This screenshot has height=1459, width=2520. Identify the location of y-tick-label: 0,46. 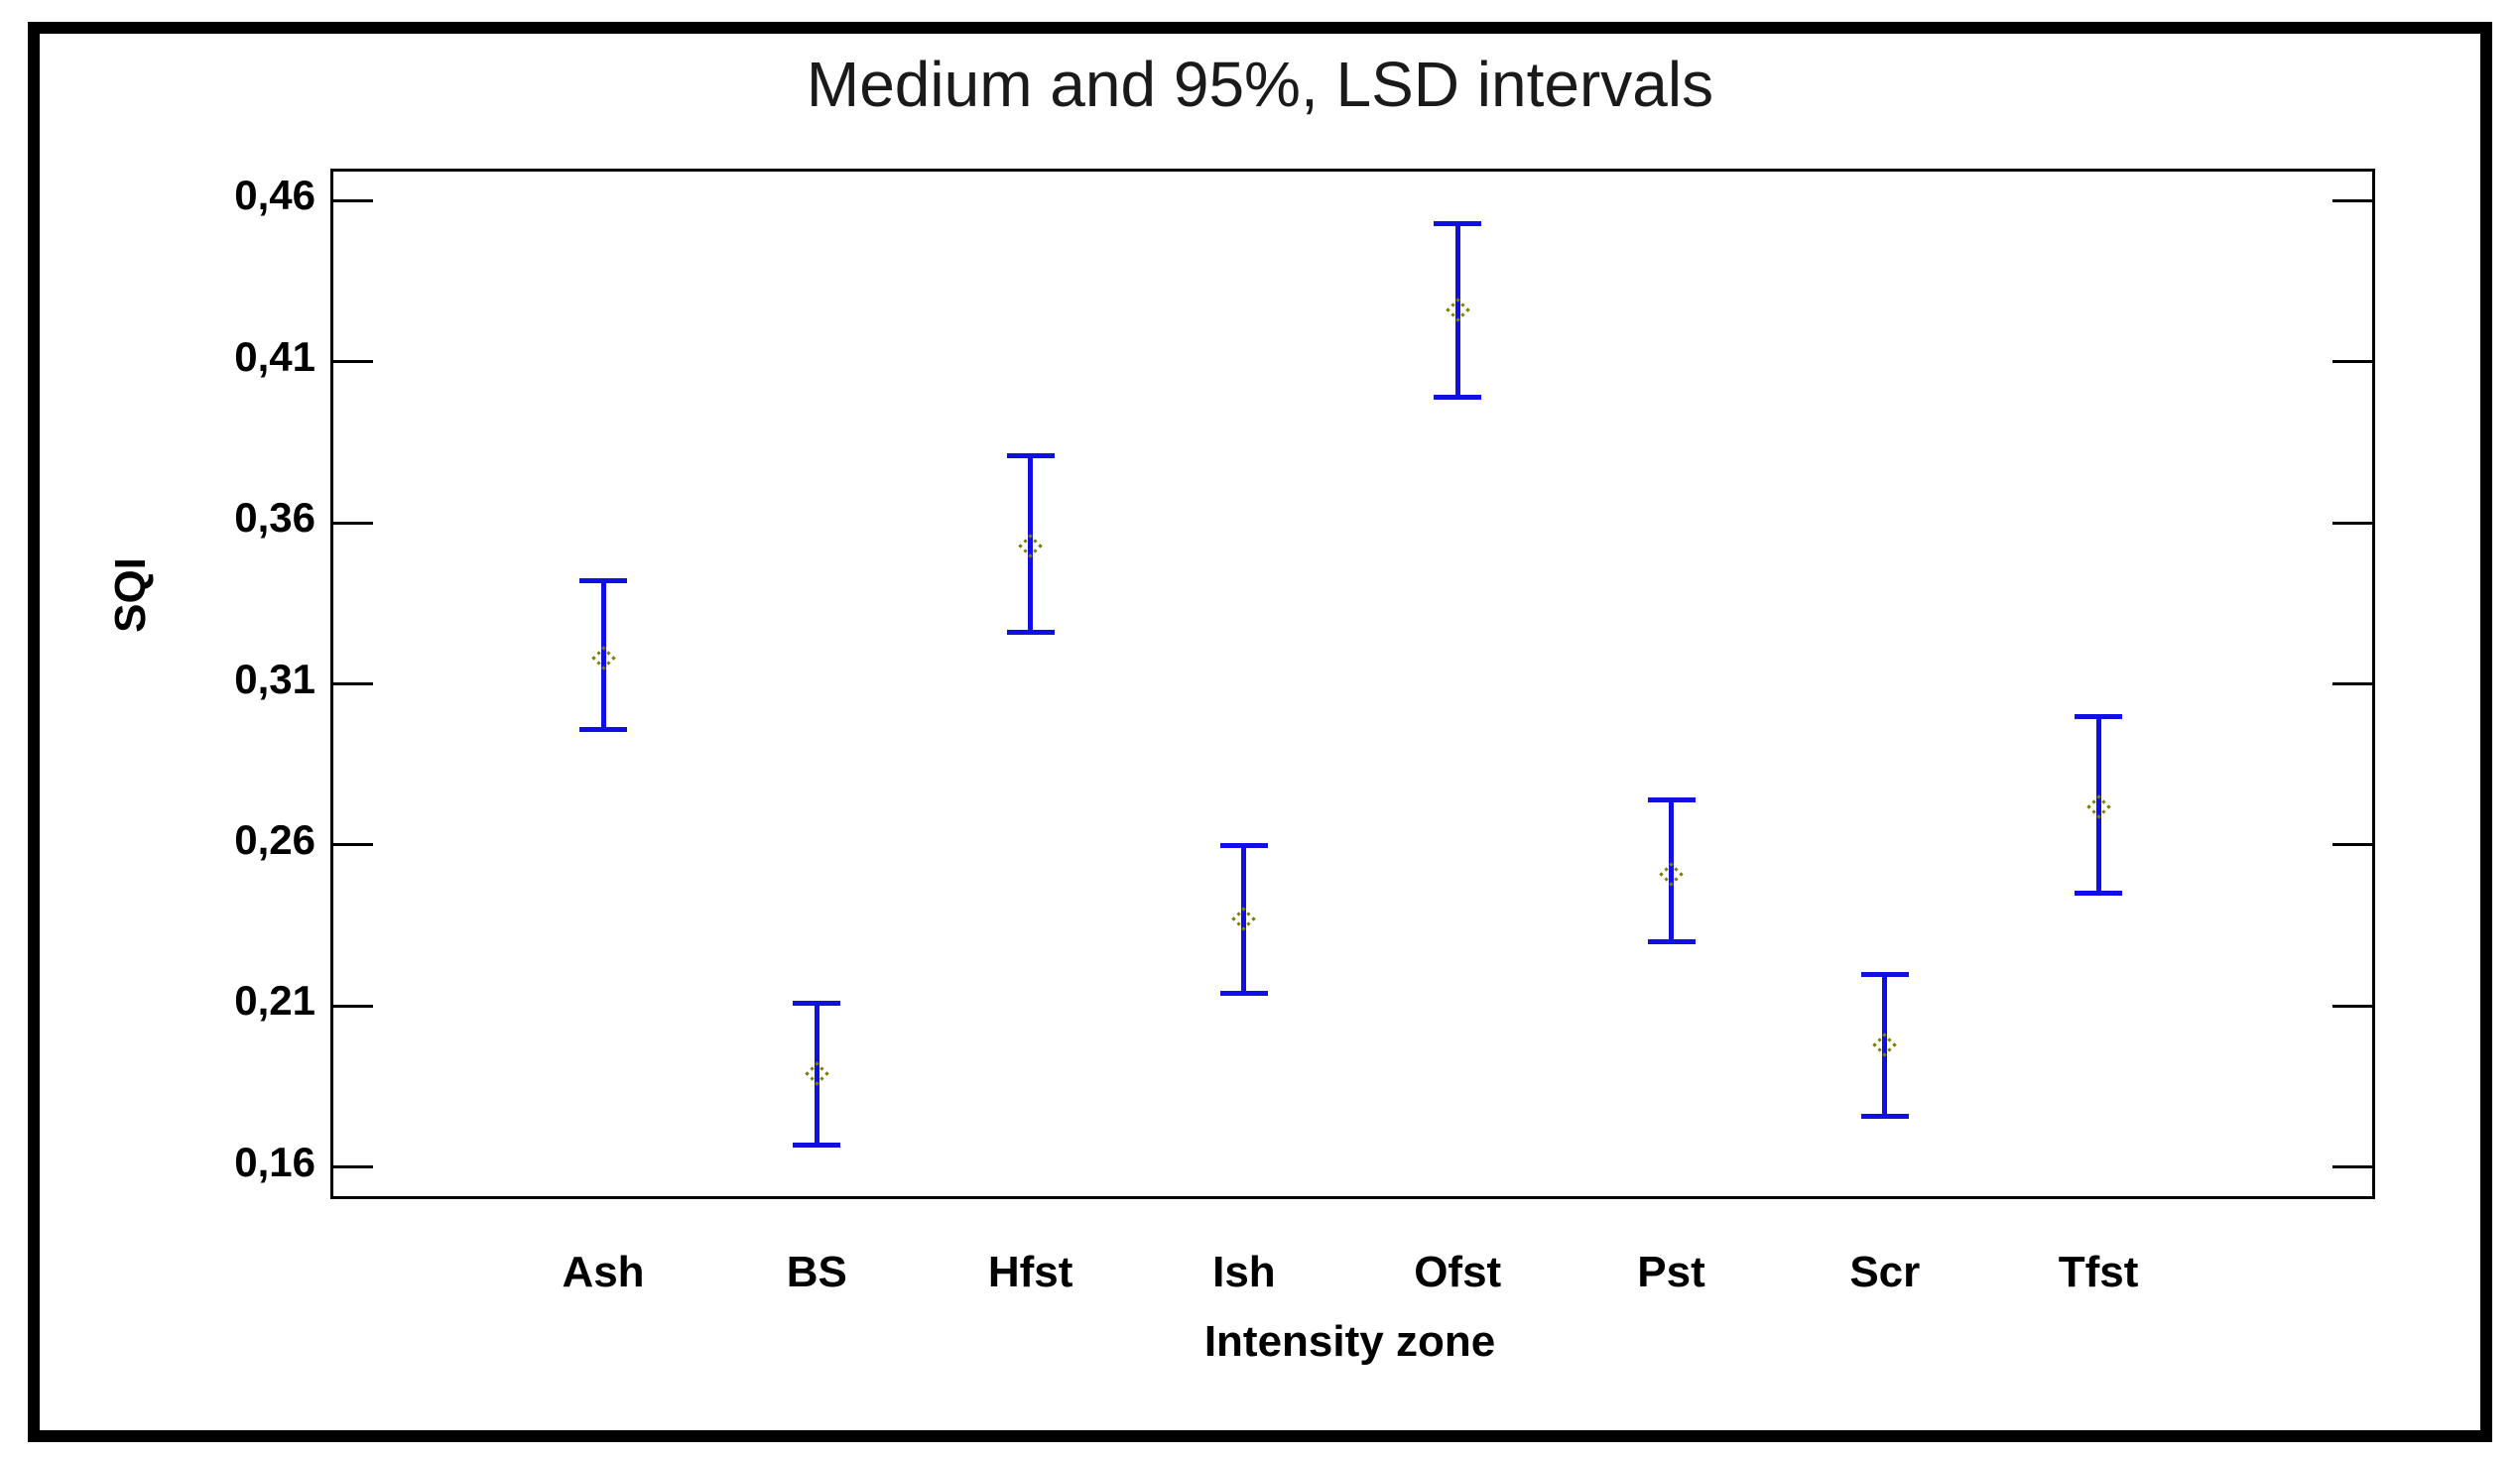
(274, 195).